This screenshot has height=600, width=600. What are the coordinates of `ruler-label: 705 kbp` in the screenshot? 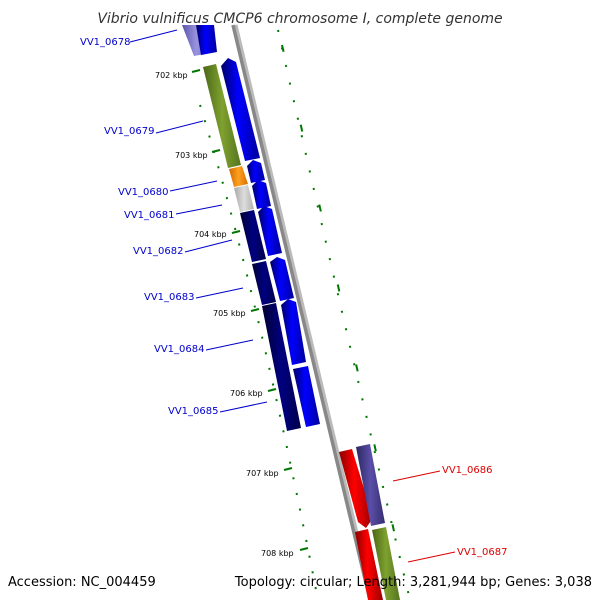 It's located at (229, 313).